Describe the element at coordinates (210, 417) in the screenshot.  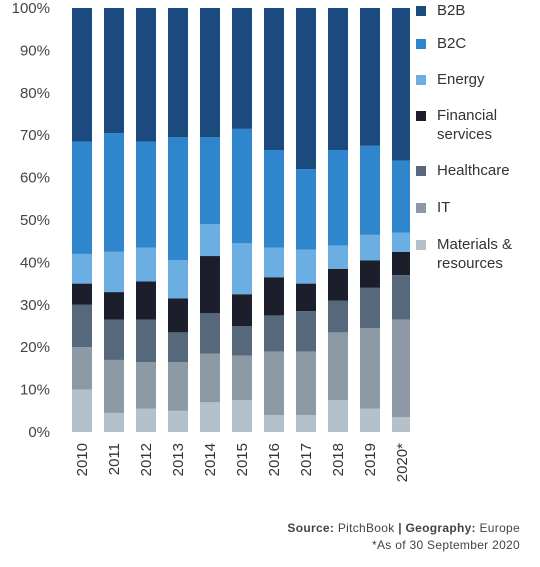
I see `bar-segment-materials-resources-2014` at that location.